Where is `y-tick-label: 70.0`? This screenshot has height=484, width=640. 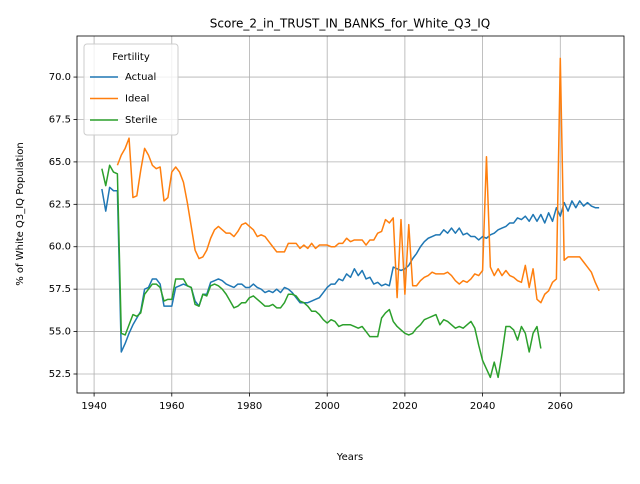 y-tick-label: 70.0 is located at coordinates (60, 77).